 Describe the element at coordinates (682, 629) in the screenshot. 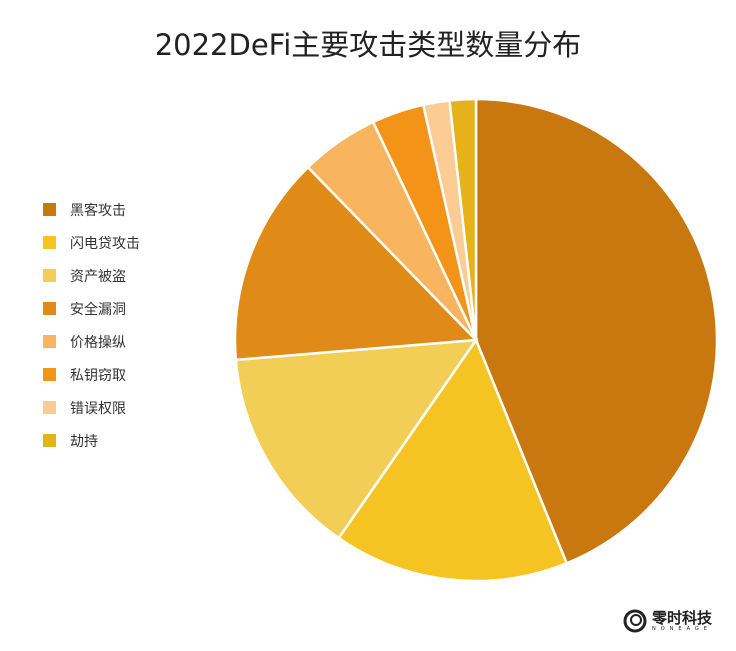

I see `logo-sub: NONEAGE` at that location.